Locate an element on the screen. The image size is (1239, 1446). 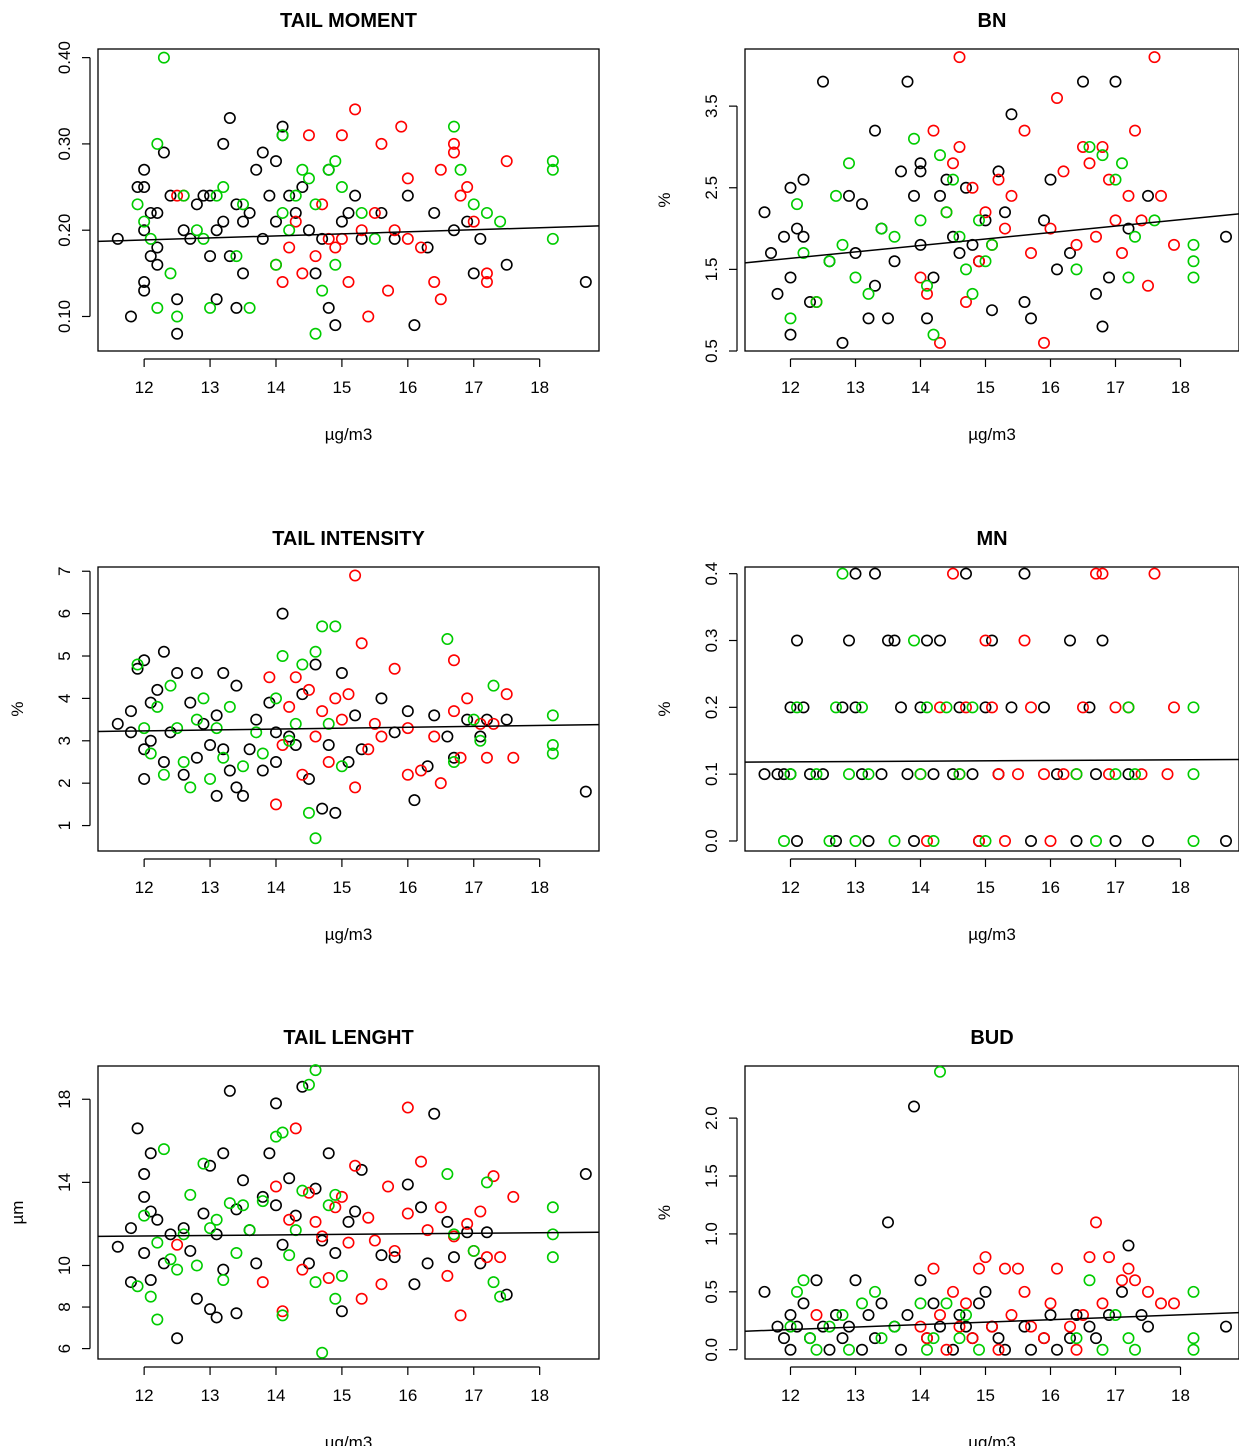
x-tick-label: 13 is located at coordinates (855, 887).